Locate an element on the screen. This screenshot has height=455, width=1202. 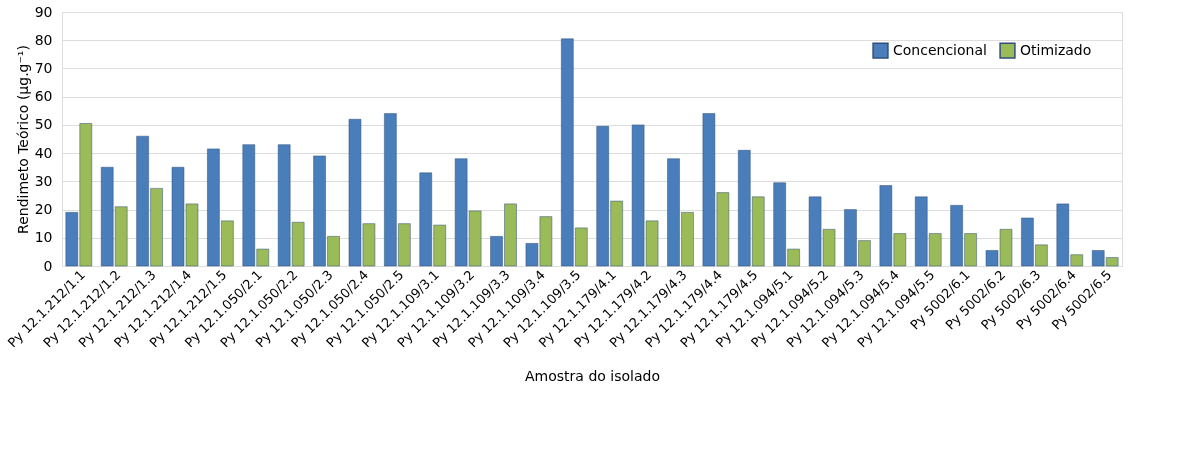
legend-label: Concencional is located at coordinates (940, 49).